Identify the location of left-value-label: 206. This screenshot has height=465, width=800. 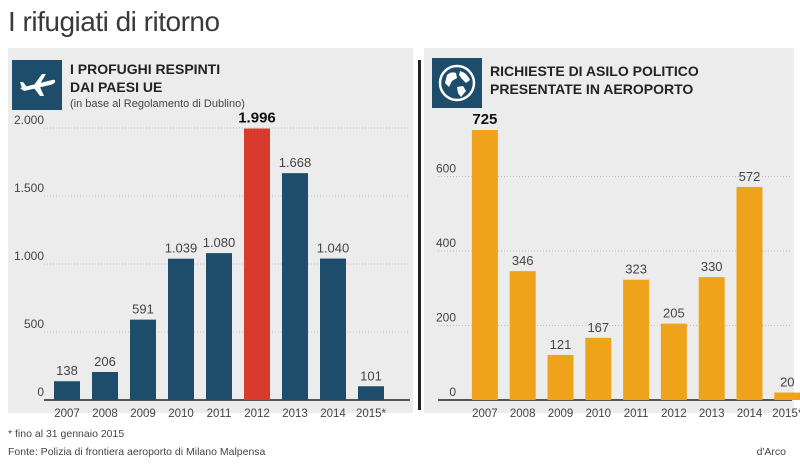
(105, 361).